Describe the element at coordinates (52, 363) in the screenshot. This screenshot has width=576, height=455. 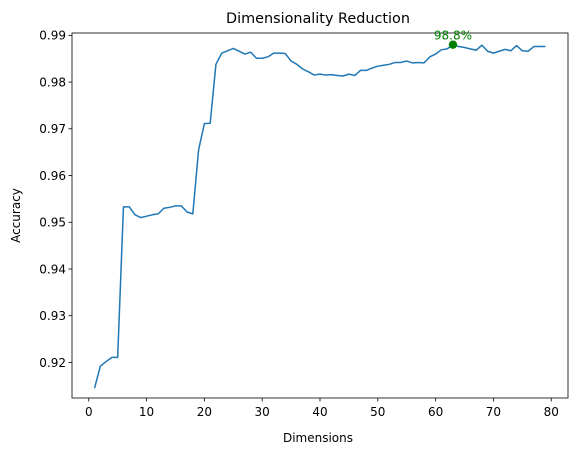
I see `y-tick-label: 0.92` at that location.